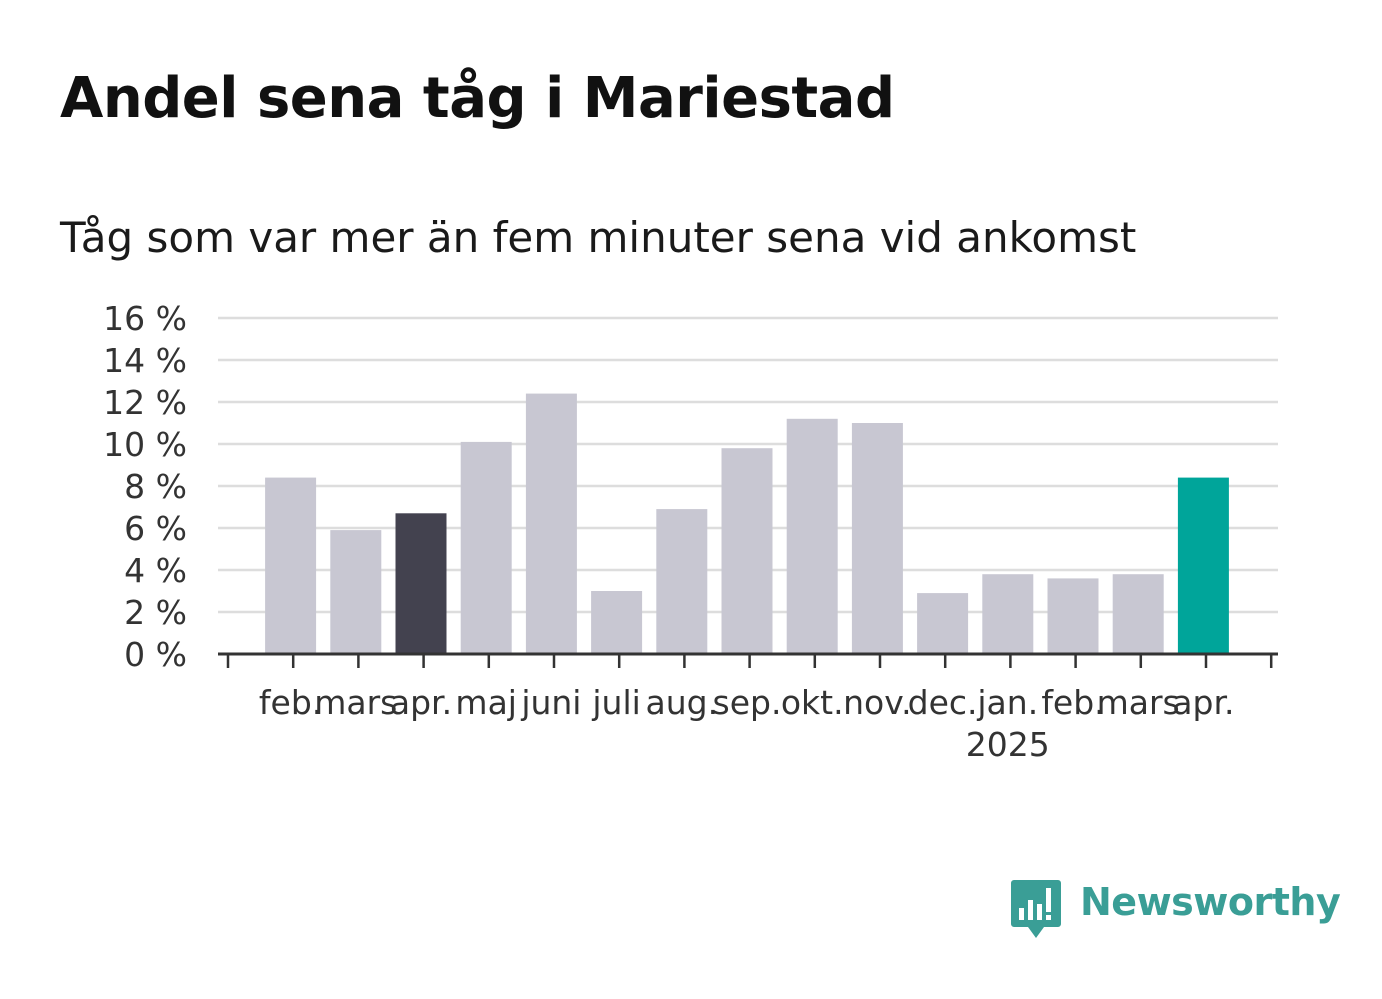  What do you see at coordinates (145, 444) in the screenshot?
I see `y-tick-label: 10 %` at bounding box center [145, 444].